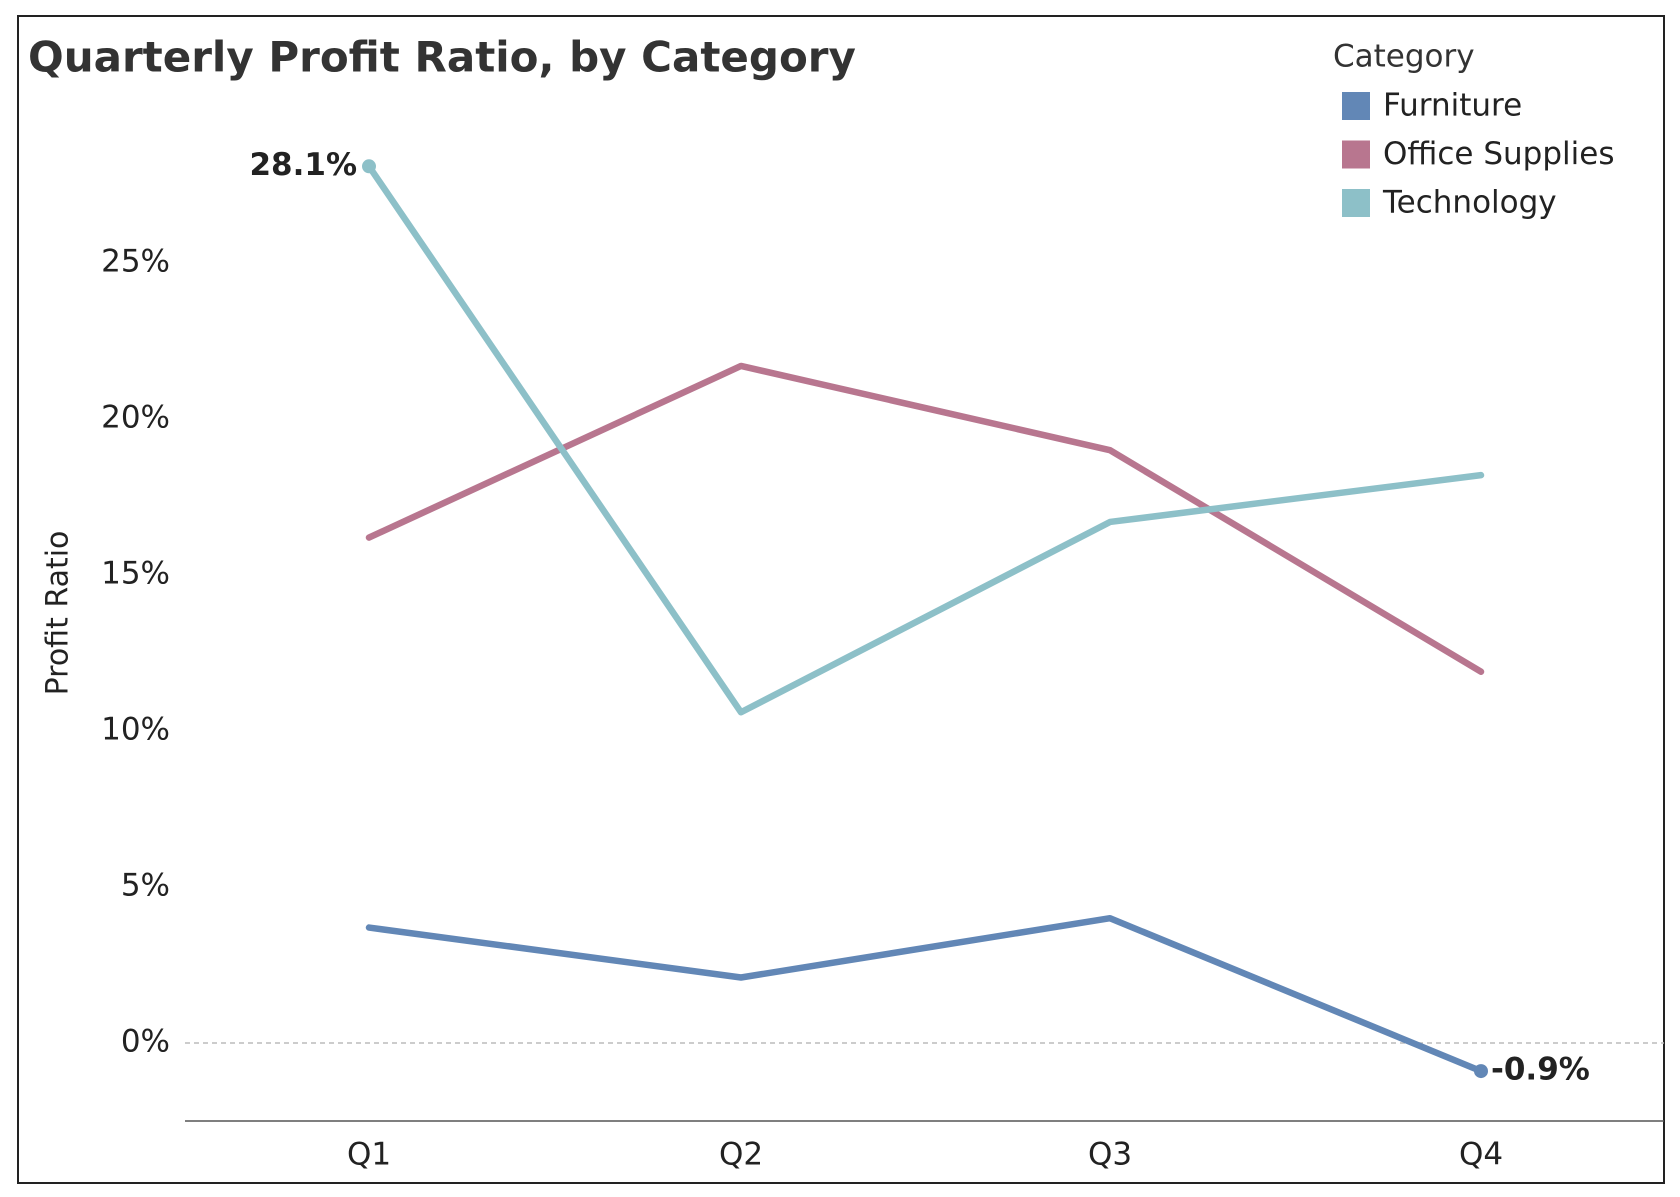  What do you see at coordinates (303, 165) in the screenshot?
I see `data-label: 28.1%` at bounding box center [303, 165].